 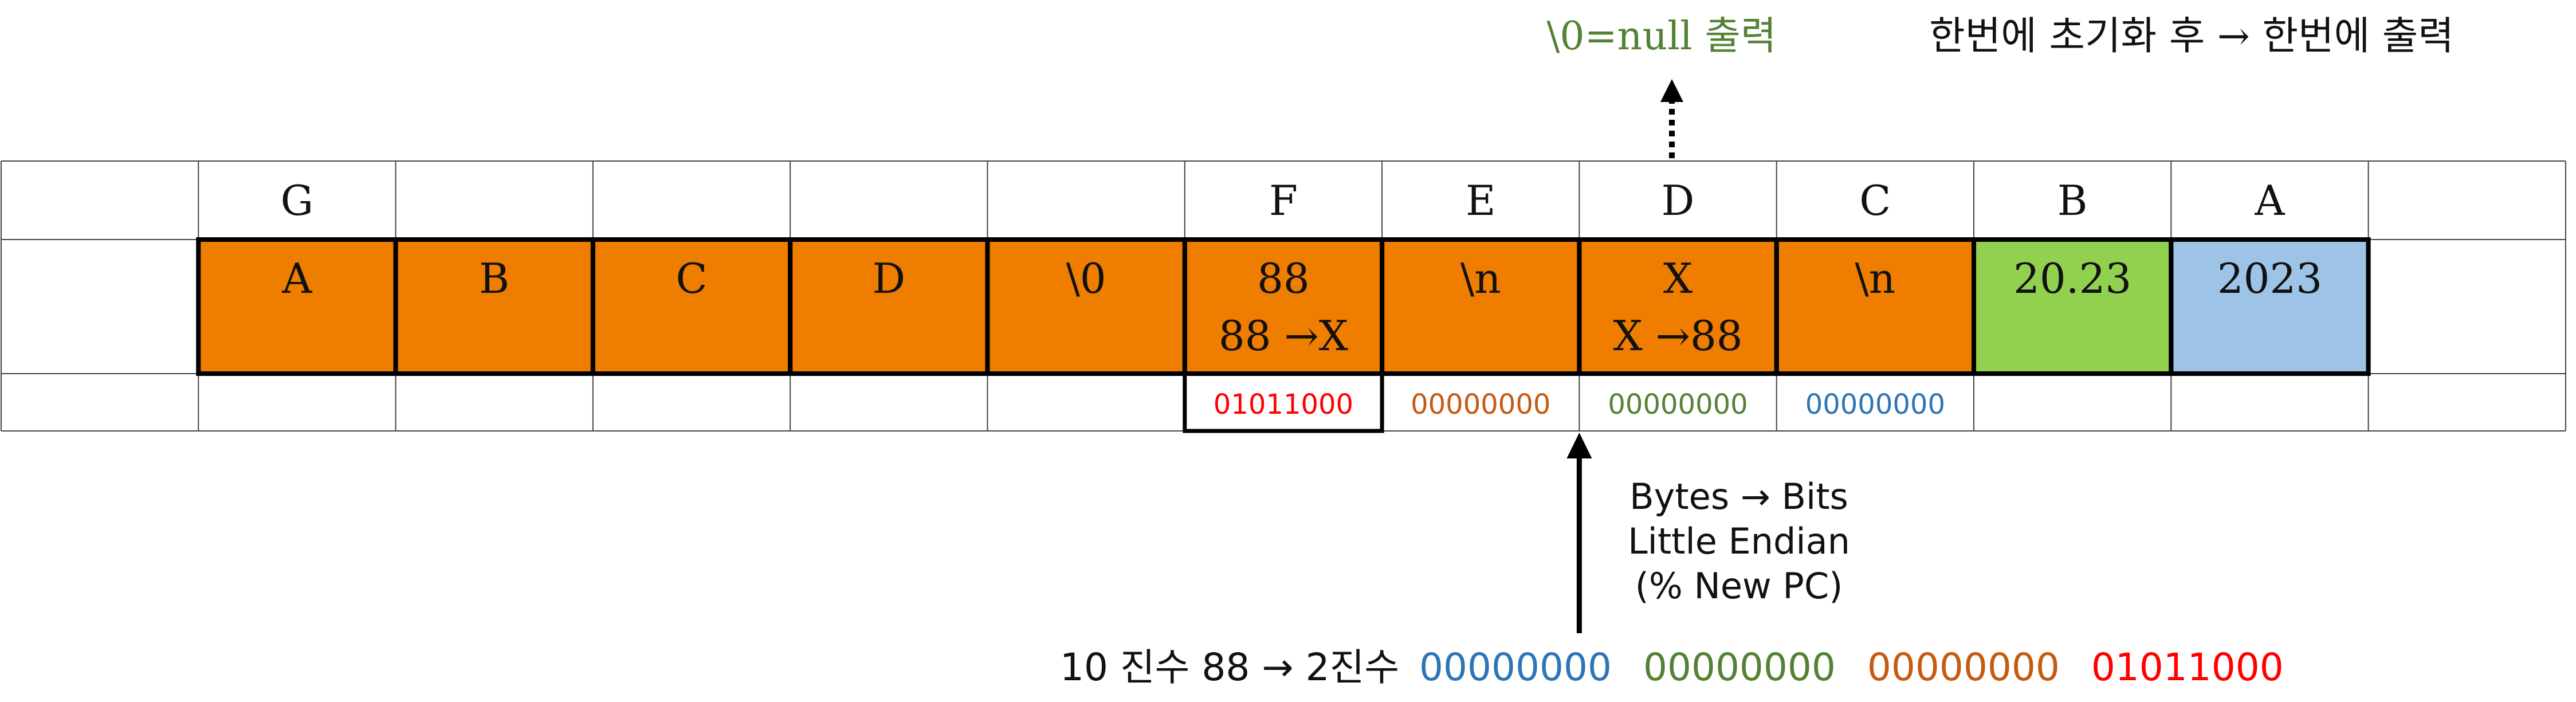 What do you see at coordinates (1662, 36) in the screenshot?
I see `null-output-note: \0=null 출력` at bounding box center [1662, 36].